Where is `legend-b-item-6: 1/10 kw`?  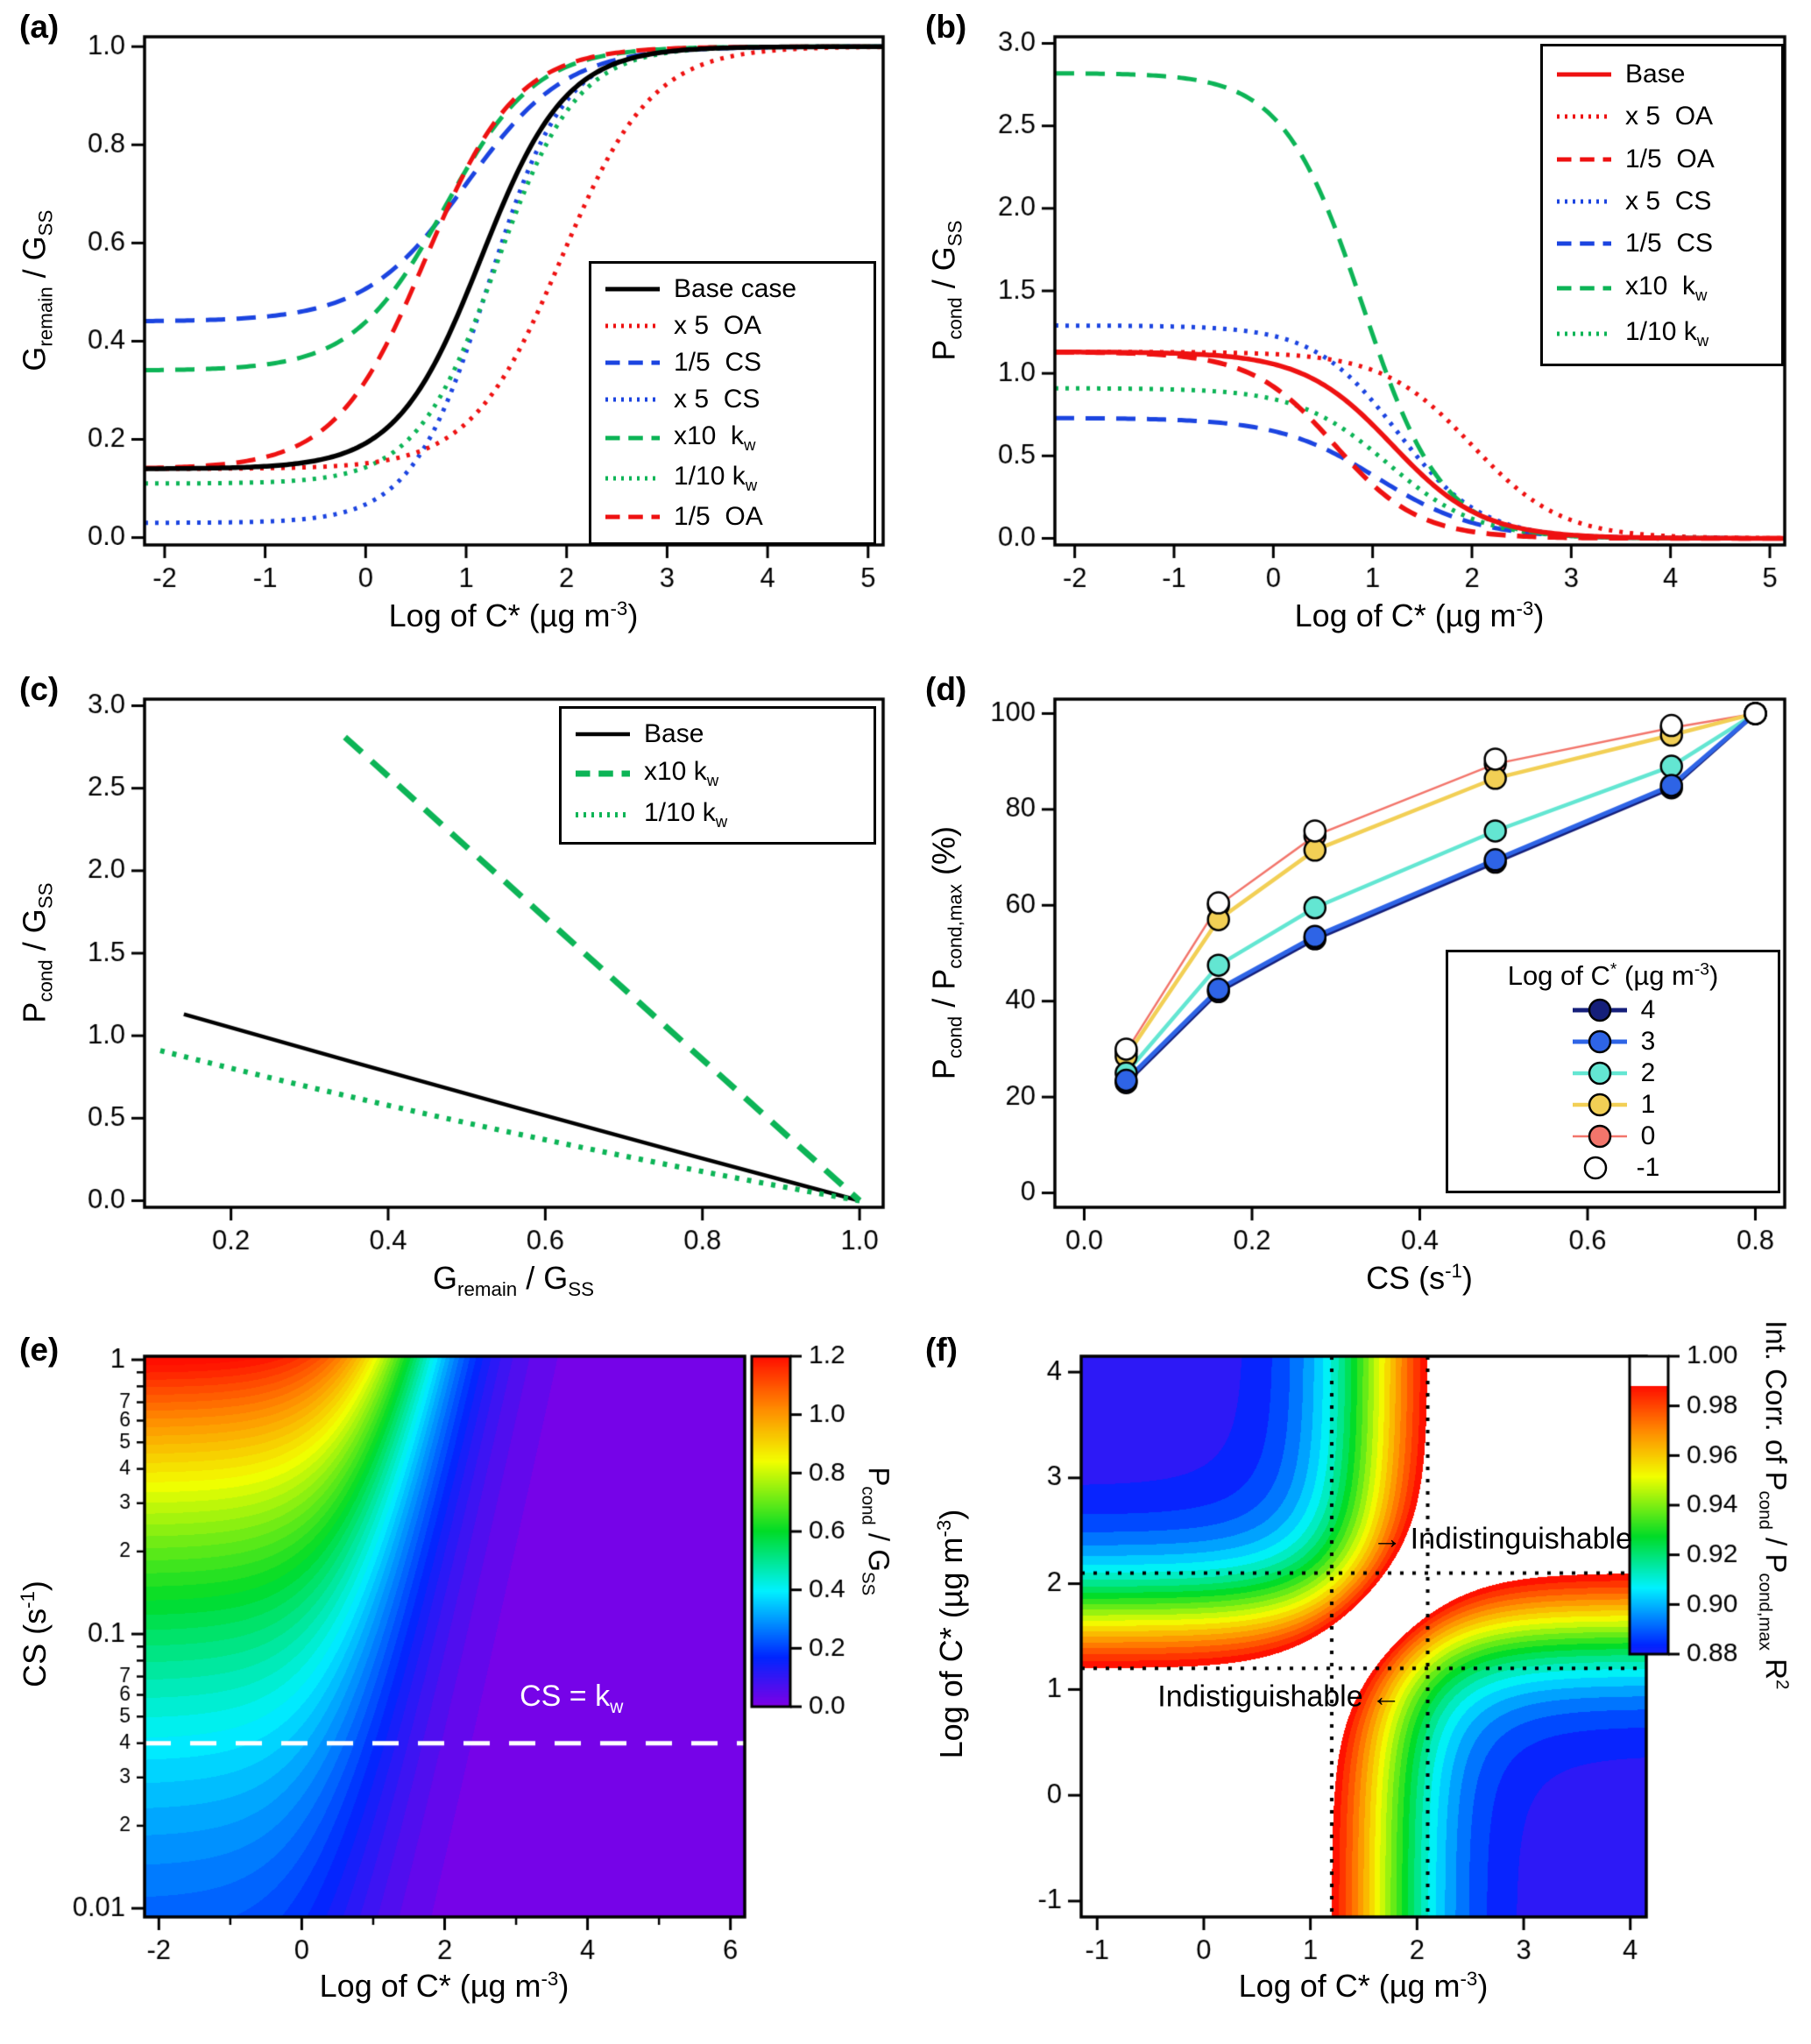 legend-b-item-6: 1/10 kw is located at coordinates (1662, 333).